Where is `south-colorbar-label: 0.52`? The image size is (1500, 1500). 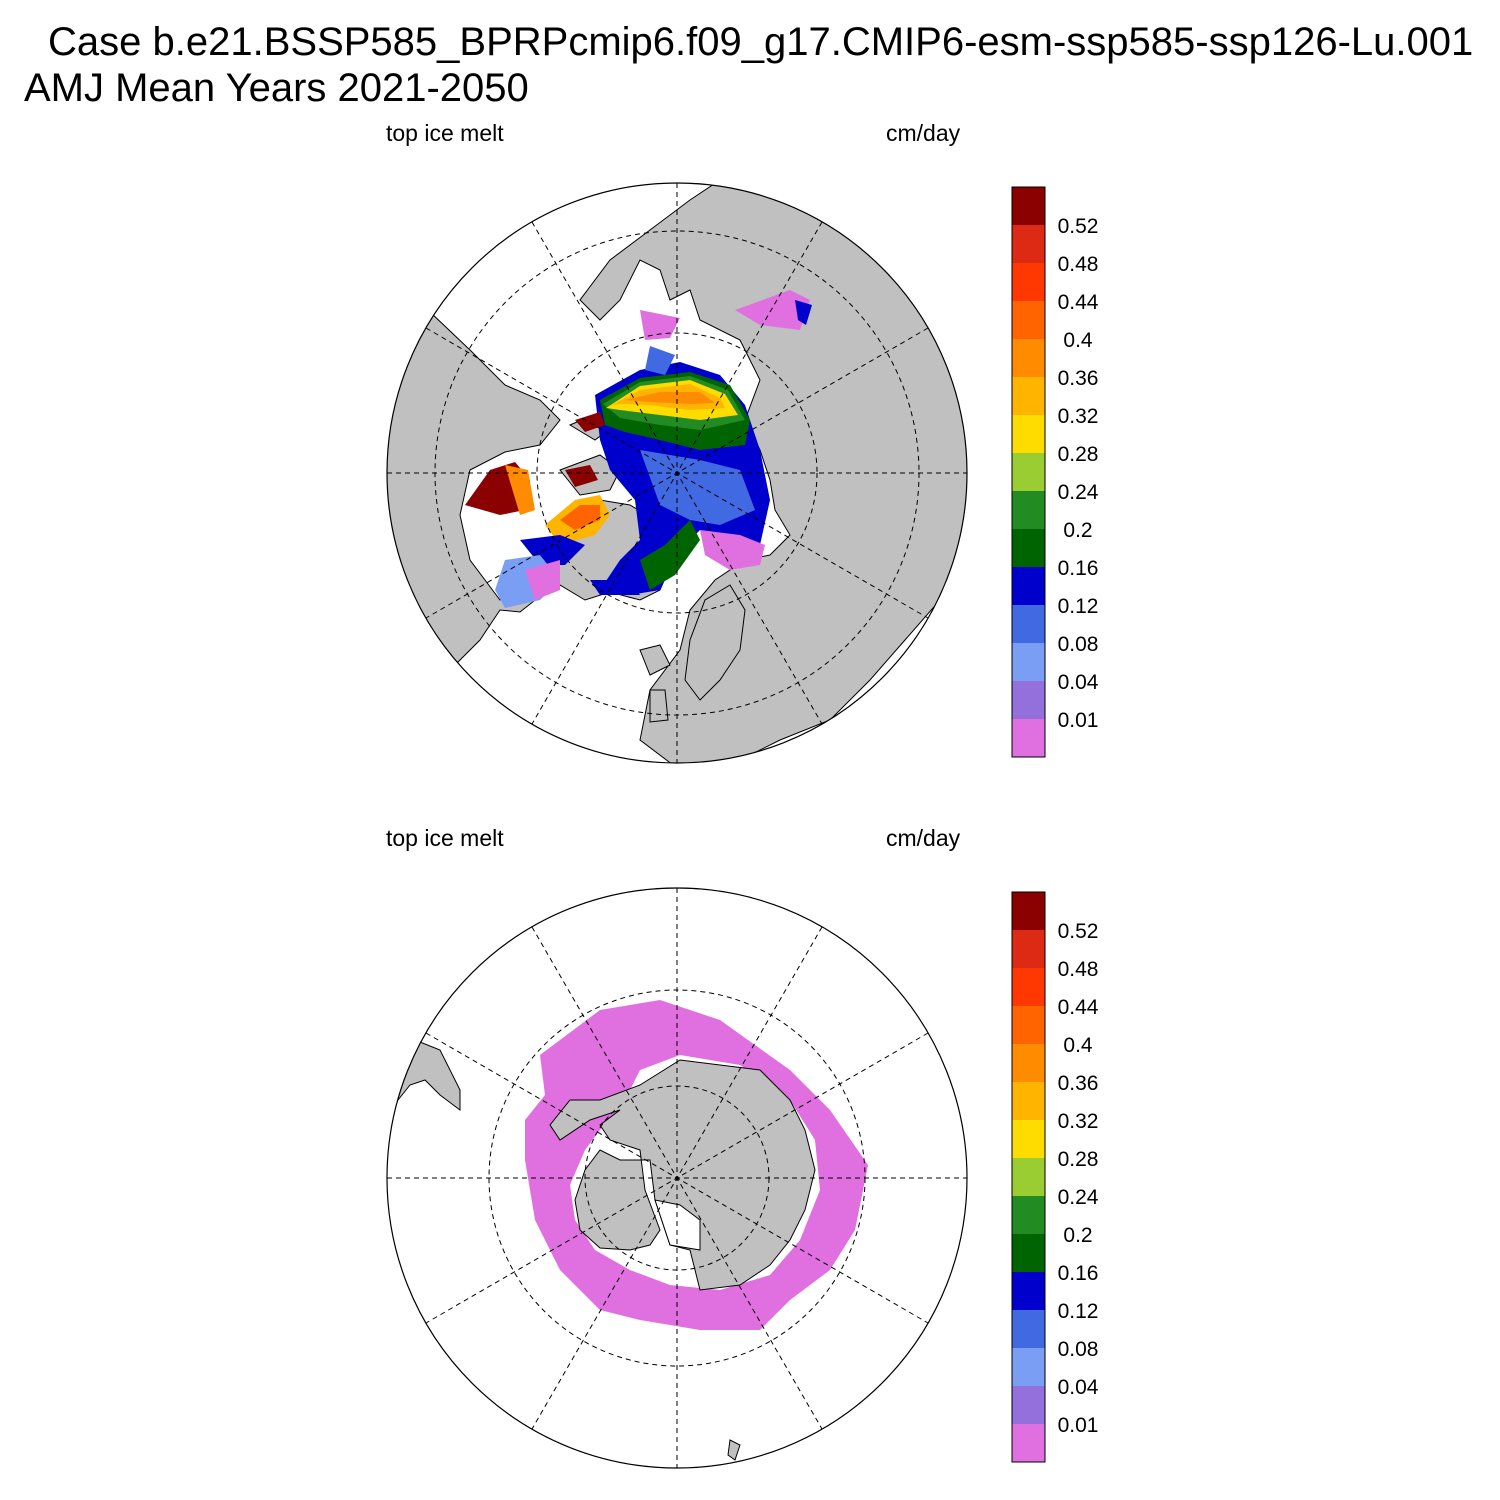 south-colorbar-label: 0.52 is located at coordinates (1078, 931).